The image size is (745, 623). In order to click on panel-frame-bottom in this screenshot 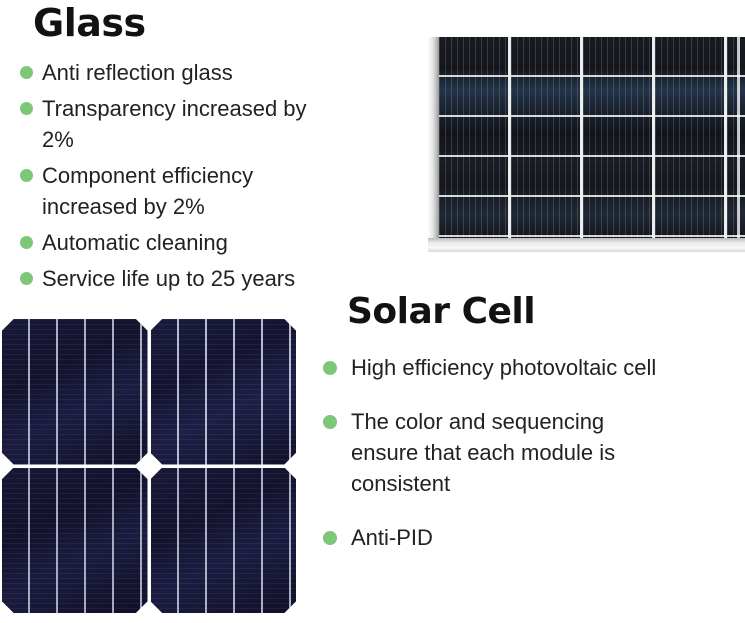, I will do `click(586, 245)`.